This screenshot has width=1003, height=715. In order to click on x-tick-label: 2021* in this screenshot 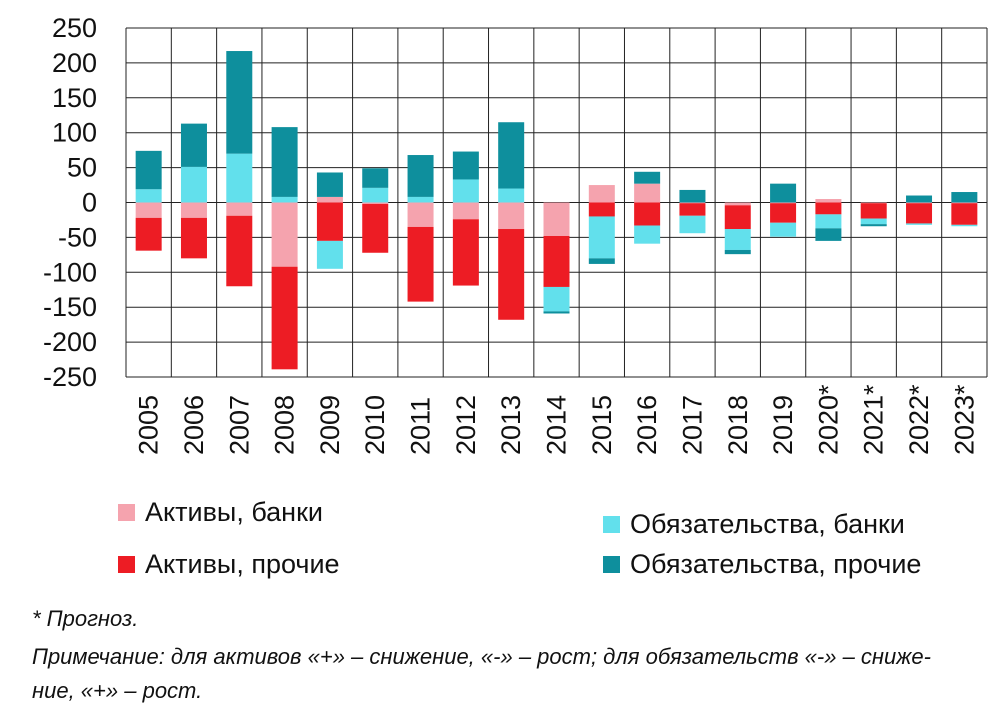, I will do `click(874, 419)`.